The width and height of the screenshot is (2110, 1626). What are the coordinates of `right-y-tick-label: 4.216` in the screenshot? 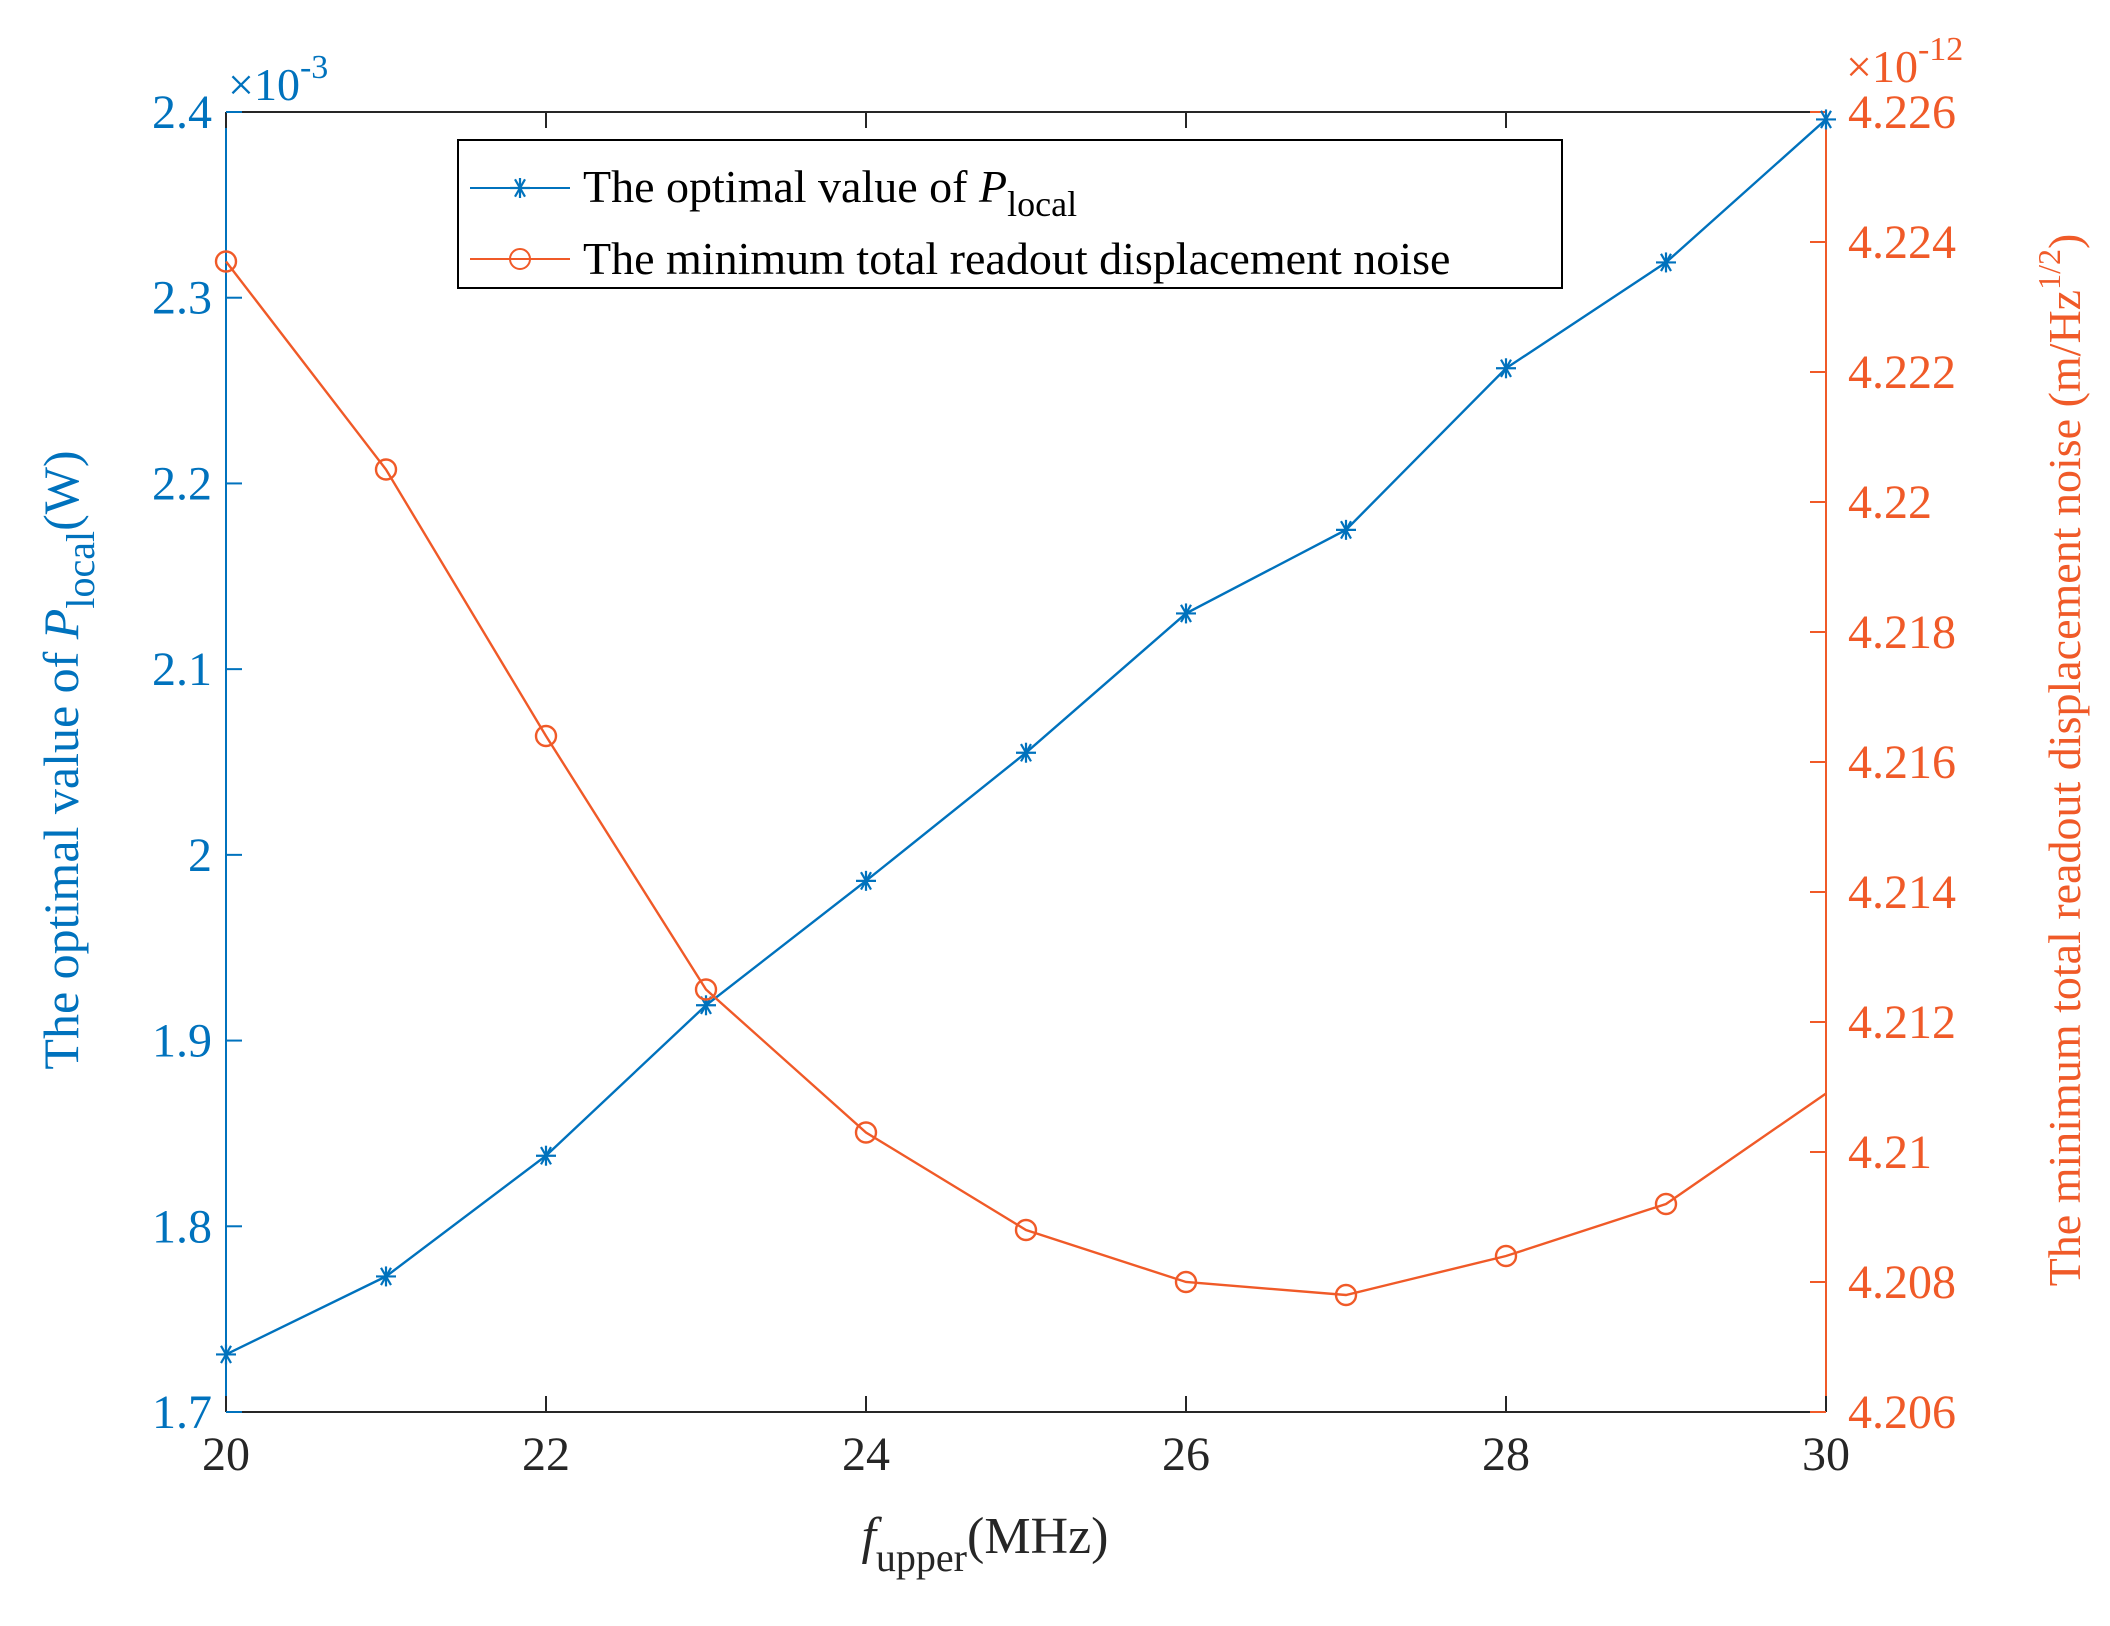 It's located at (1902, 762).